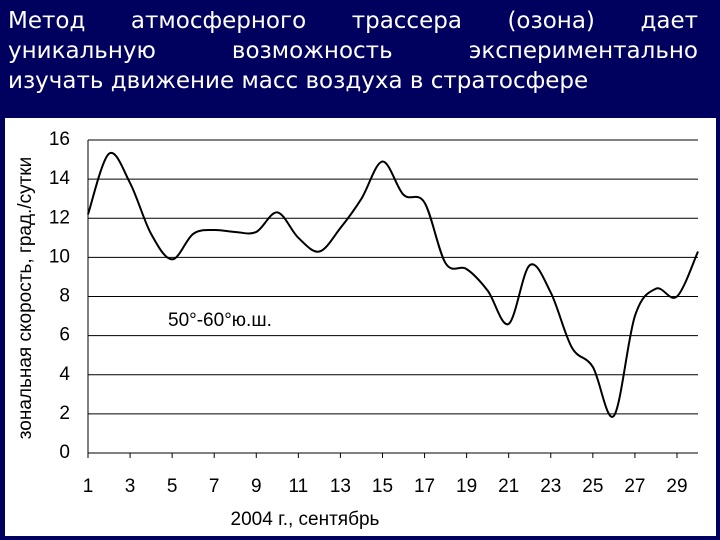  What do you see at coordinates (64, 335) in the screenshot?
I see `y-tick-label: 6` at bounding box center [64, 335].